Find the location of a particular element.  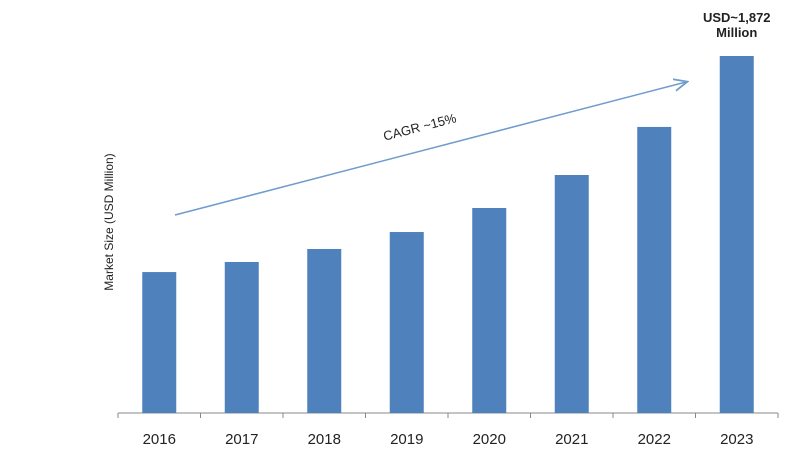

x-tick-label: 2016 is located at coordinates (159, 439).